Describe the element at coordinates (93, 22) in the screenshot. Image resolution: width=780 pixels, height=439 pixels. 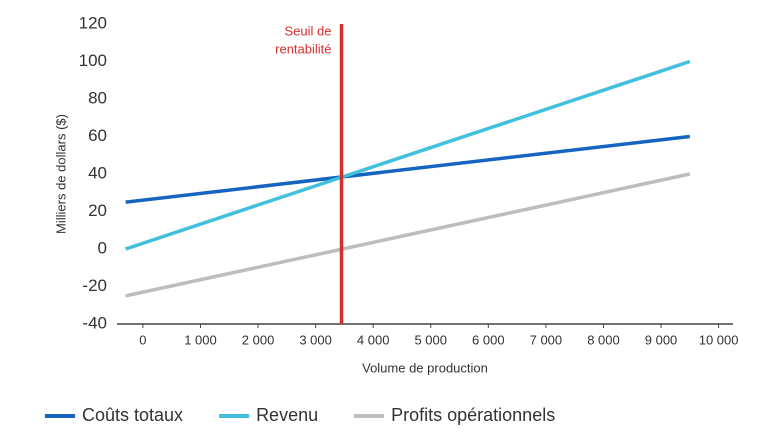
I see `y-tick-label: 120` at that location.